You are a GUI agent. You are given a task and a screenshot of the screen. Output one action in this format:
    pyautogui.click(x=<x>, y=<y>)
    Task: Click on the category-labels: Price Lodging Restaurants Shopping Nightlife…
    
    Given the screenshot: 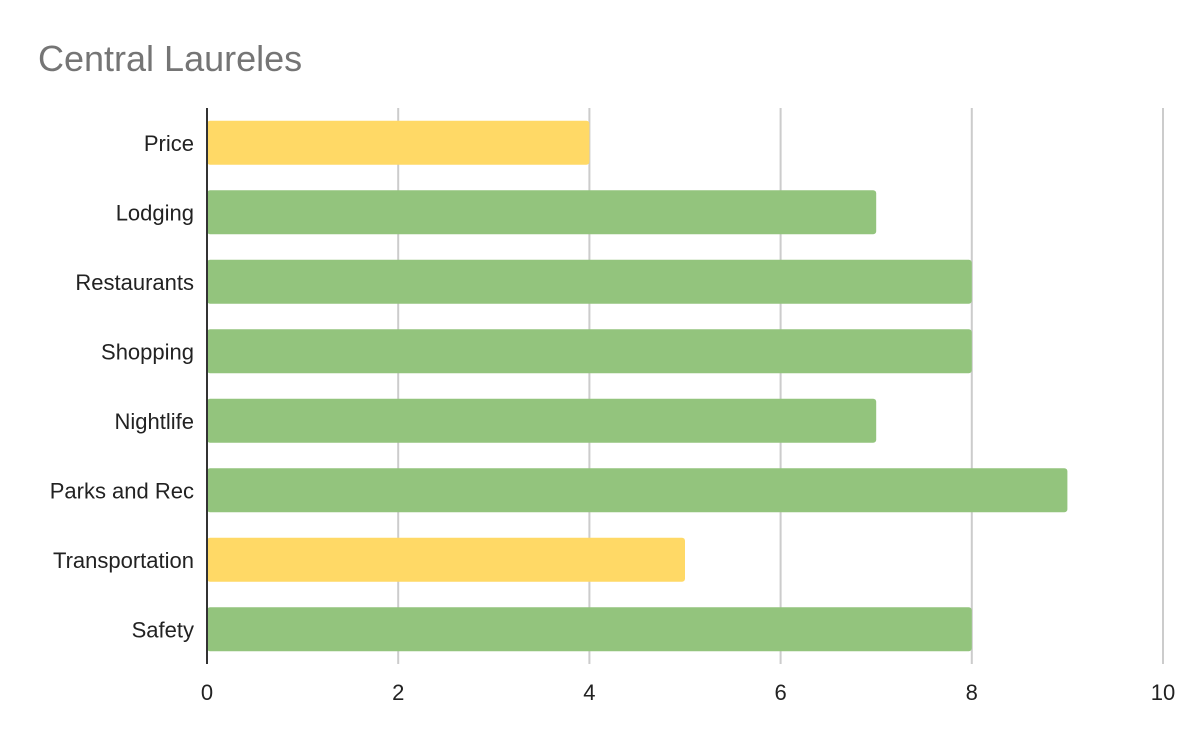 What is the action you would take?
    pyautogui.click(x=122, y=387)
    